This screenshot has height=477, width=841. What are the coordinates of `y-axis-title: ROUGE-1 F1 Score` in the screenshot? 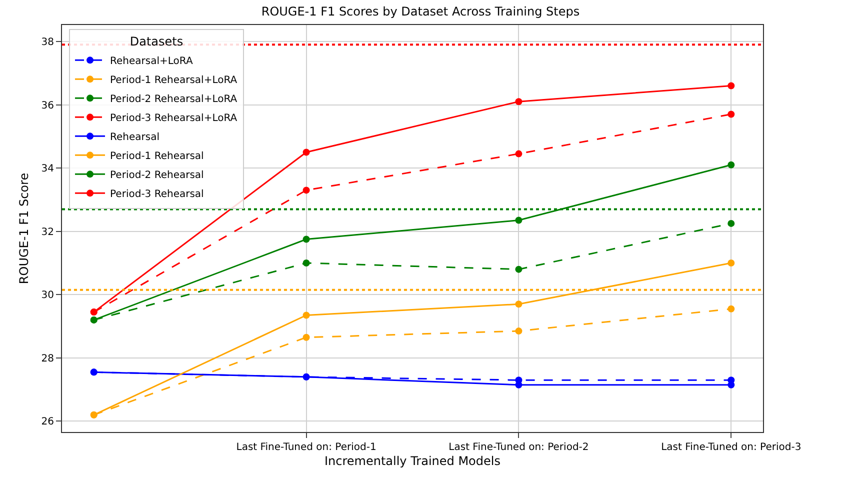 It's located at (24, 228).